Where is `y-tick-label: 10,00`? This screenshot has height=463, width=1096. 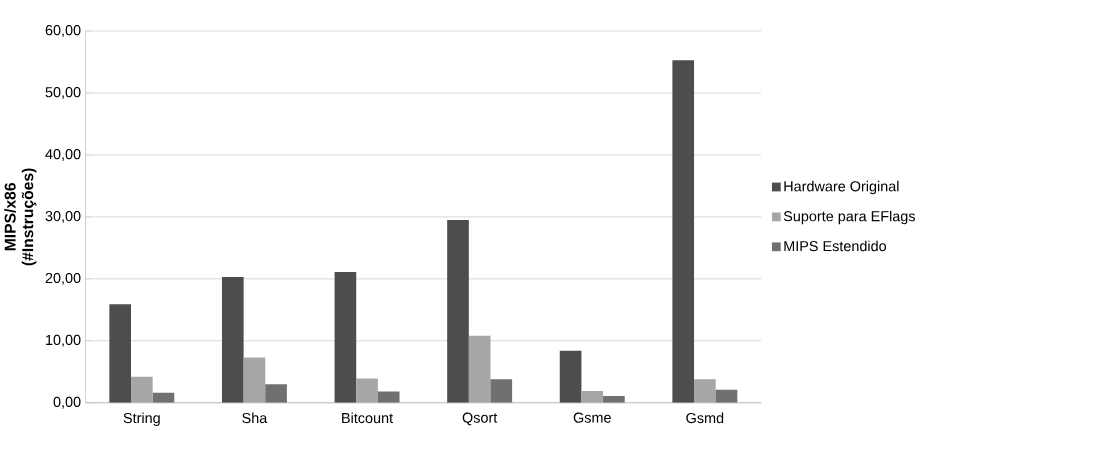
y-tick-label: 10,00 is located at coordinates (63, 340).